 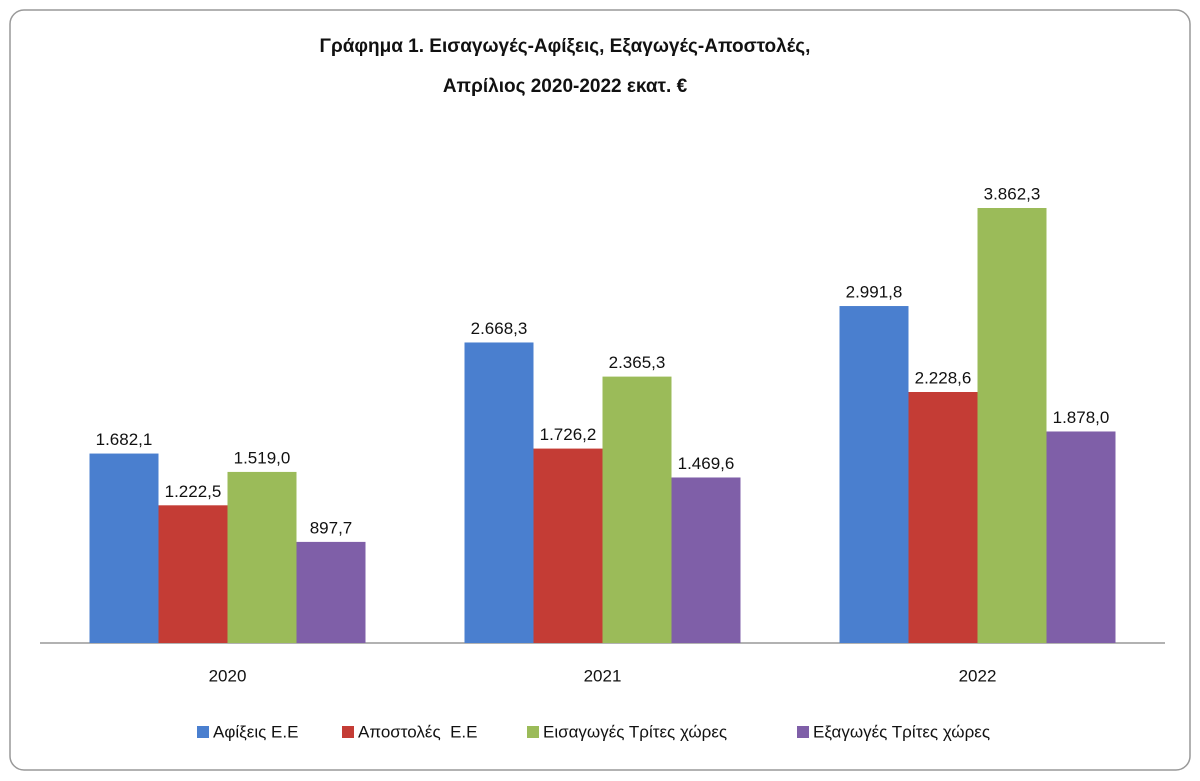 What do you see at coordinates (978, 675) in the screenshot?
I see `x-tick-label: 2022` at bounding box center [978, 675].